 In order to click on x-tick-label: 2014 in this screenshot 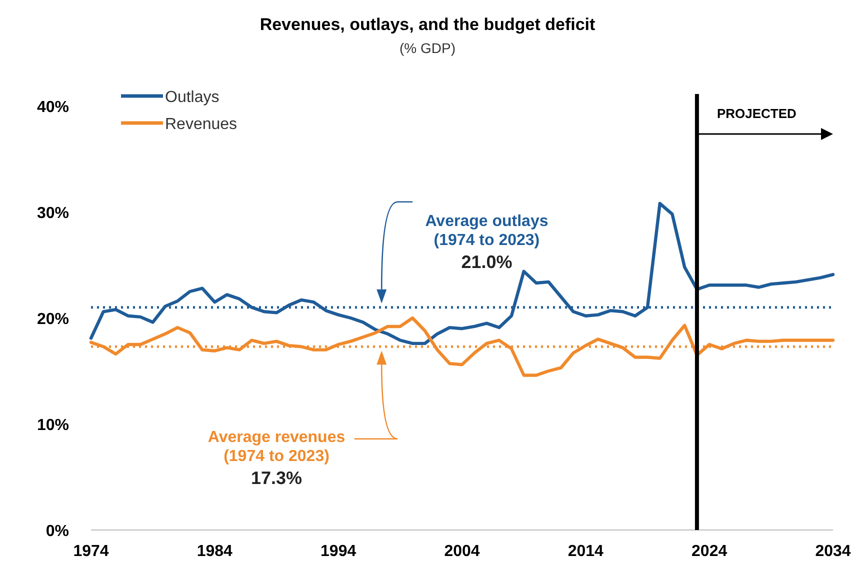, I will do `click(586, 551)`.